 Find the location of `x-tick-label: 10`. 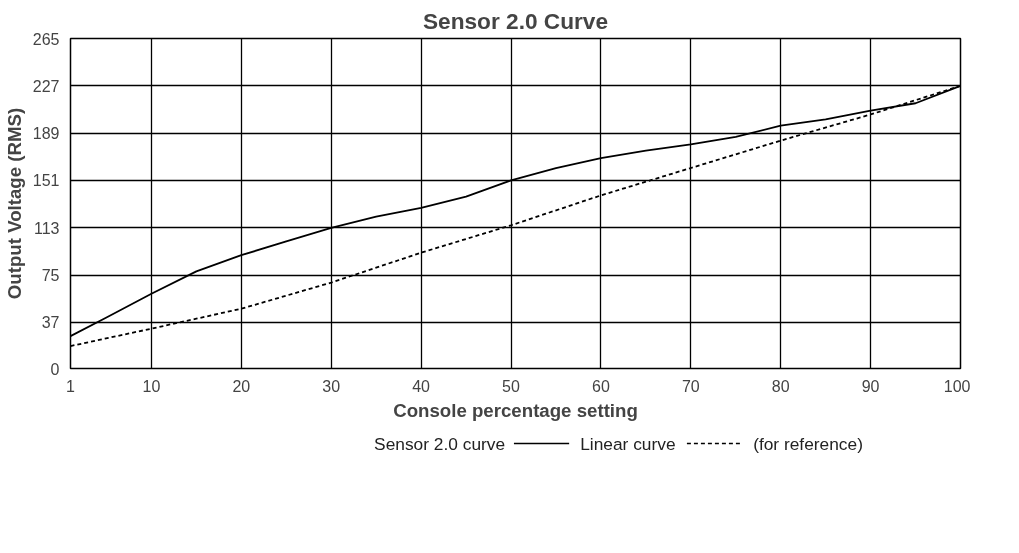

x-tick-label: 10 is located at coordinates (151, 386).